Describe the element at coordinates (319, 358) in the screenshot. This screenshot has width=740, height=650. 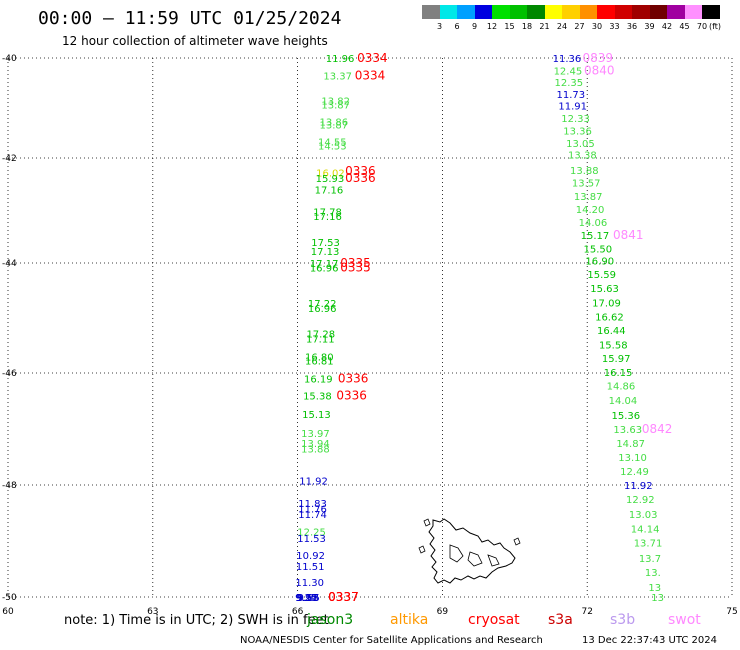
I see `wave-height-label: 16.80` at that location.